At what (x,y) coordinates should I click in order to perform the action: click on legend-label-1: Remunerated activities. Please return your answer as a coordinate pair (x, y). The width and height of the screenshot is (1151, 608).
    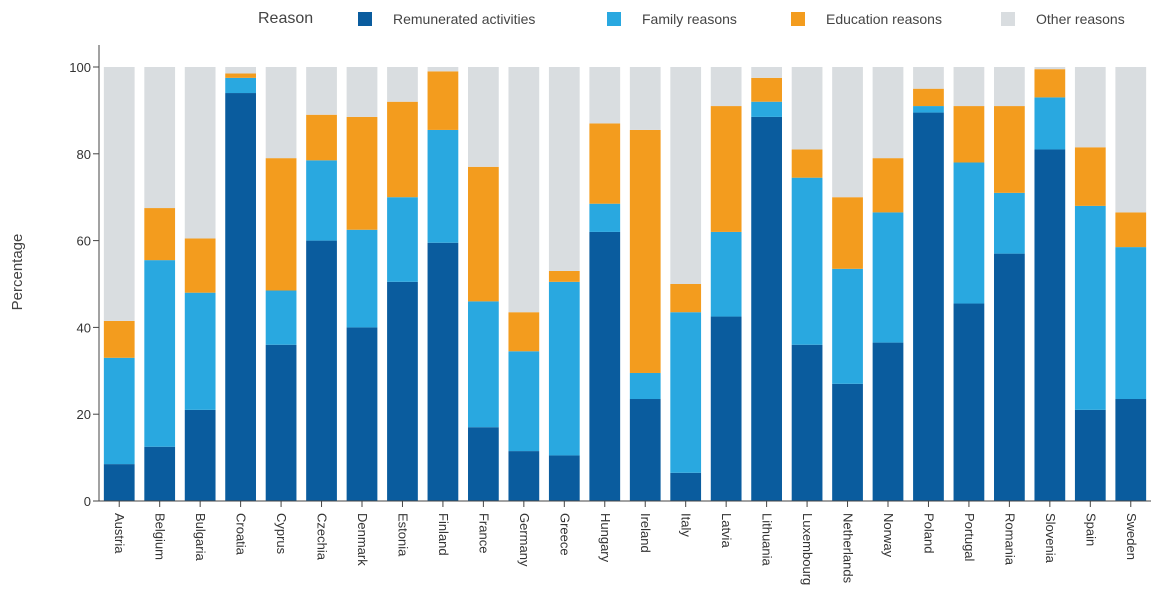
    Looking at the image, I should click on (464, 19).